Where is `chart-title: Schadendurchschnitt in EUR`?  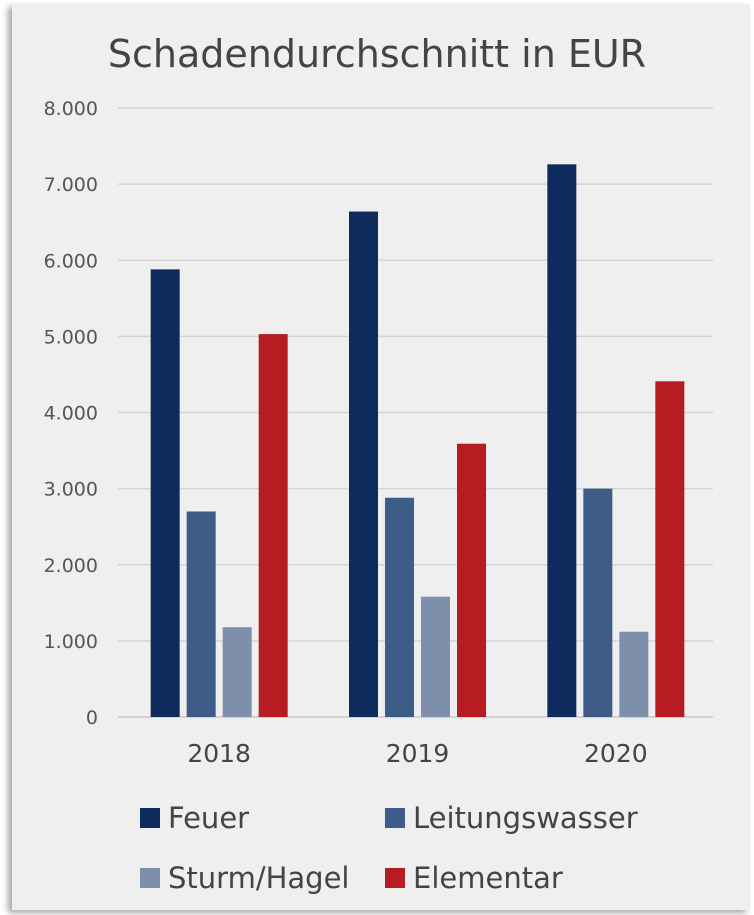
chart-title: Schadendurchschnitt in EUR is located at coordinates (377, 54).